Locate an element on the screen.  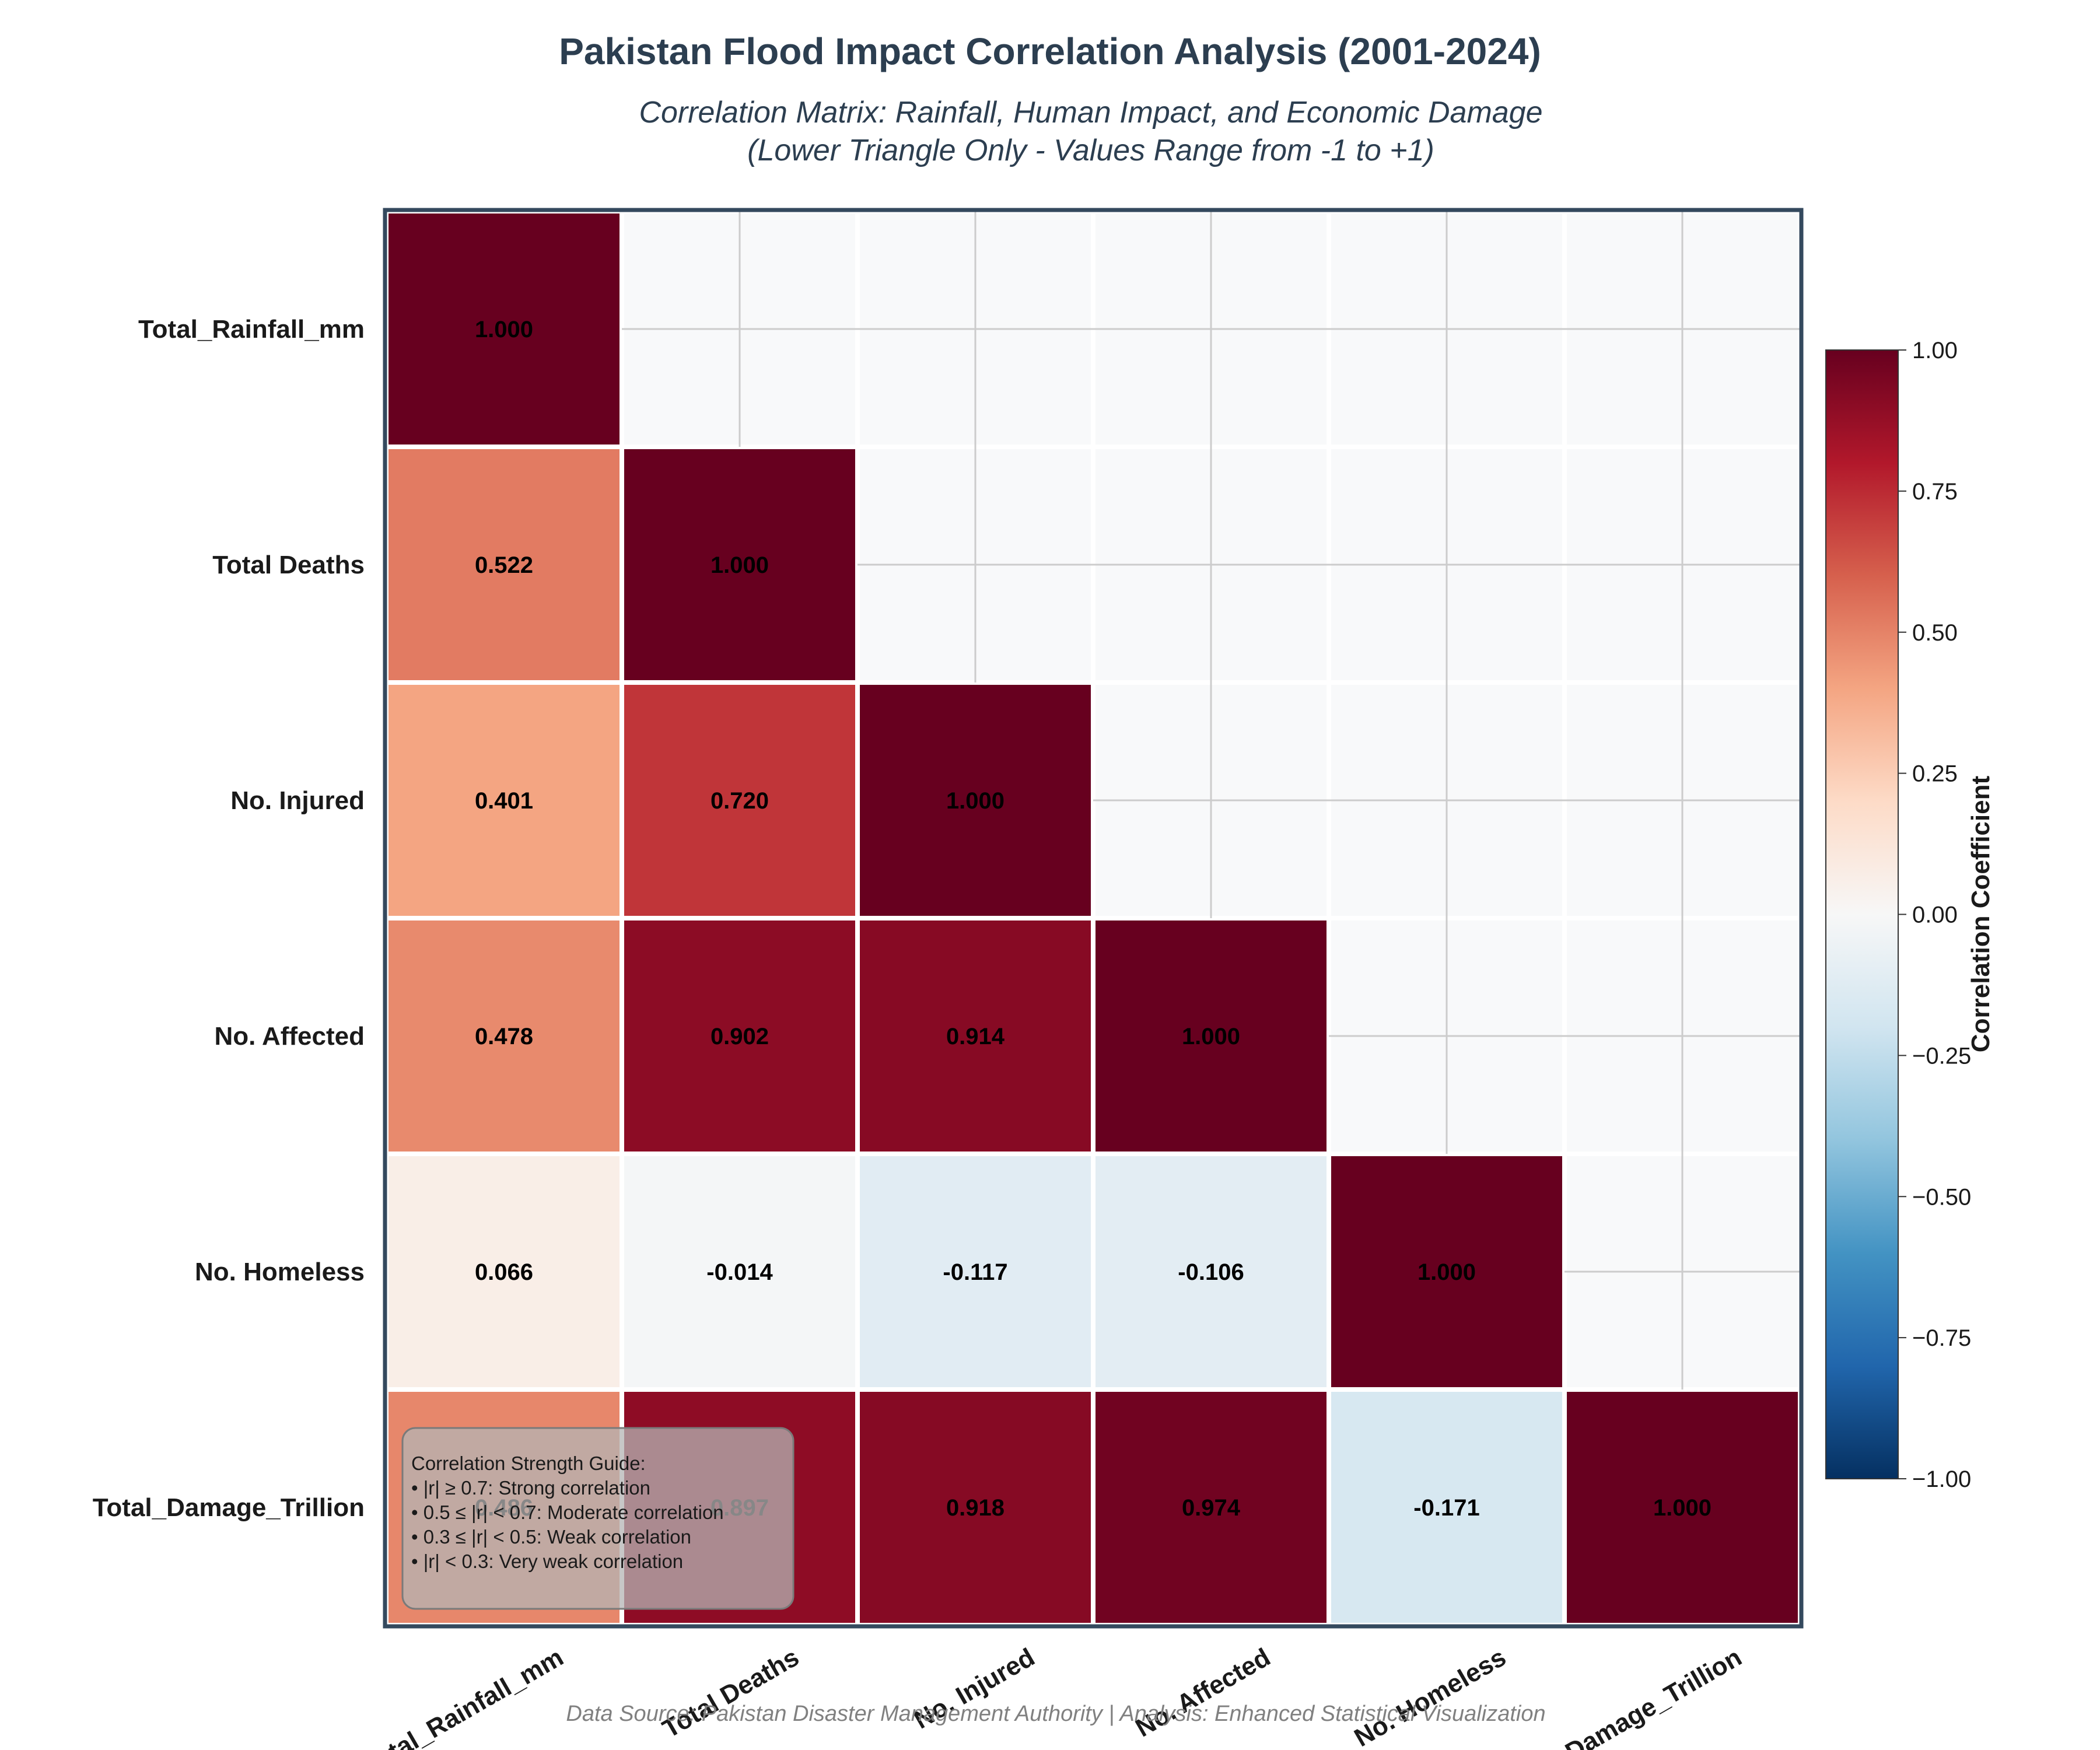
y-axis-tick-label: No. Injured is located at coordinates (297, 800).